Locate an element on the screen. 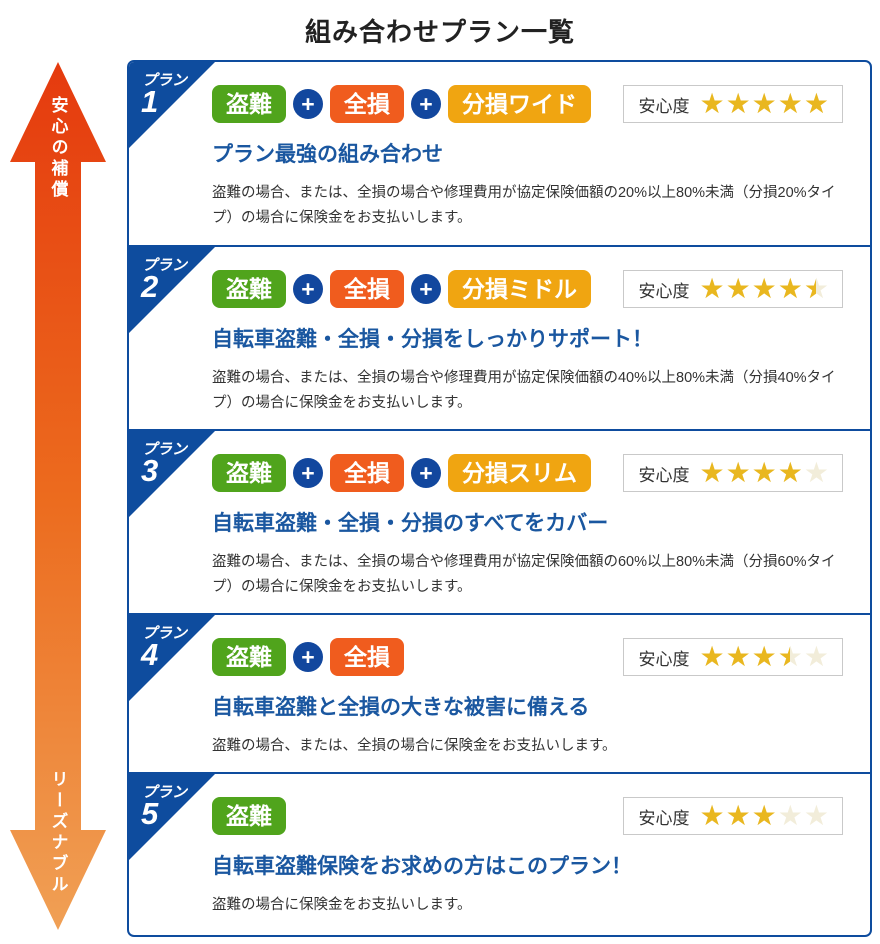  coverage-badge: 分損スリム is located at coordinates (519, 473).